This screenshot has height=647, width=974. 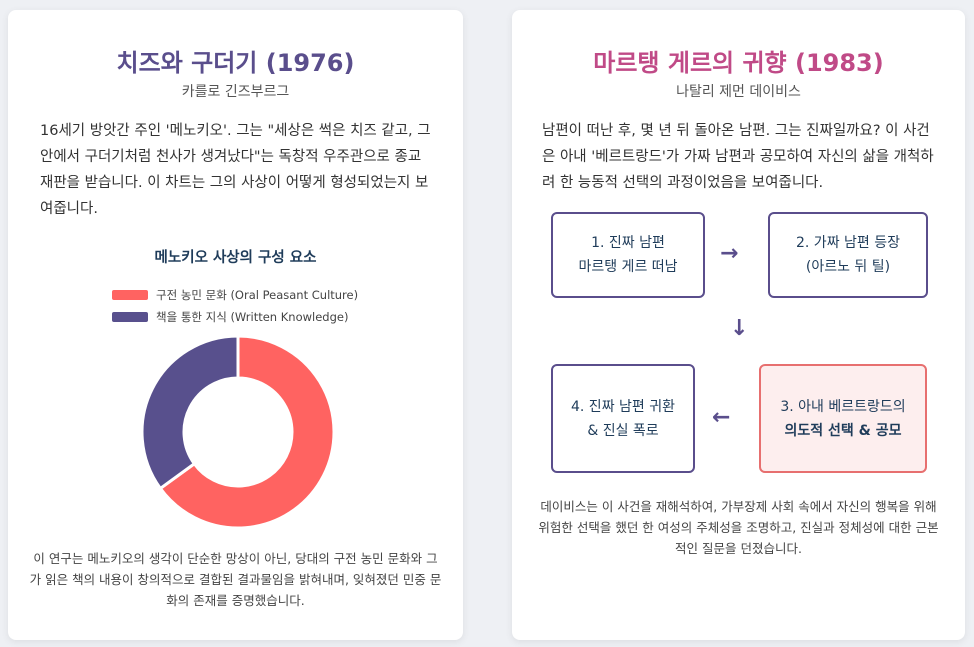 I want to click on arrow-right-icon: →, so click(x=729, y=253).